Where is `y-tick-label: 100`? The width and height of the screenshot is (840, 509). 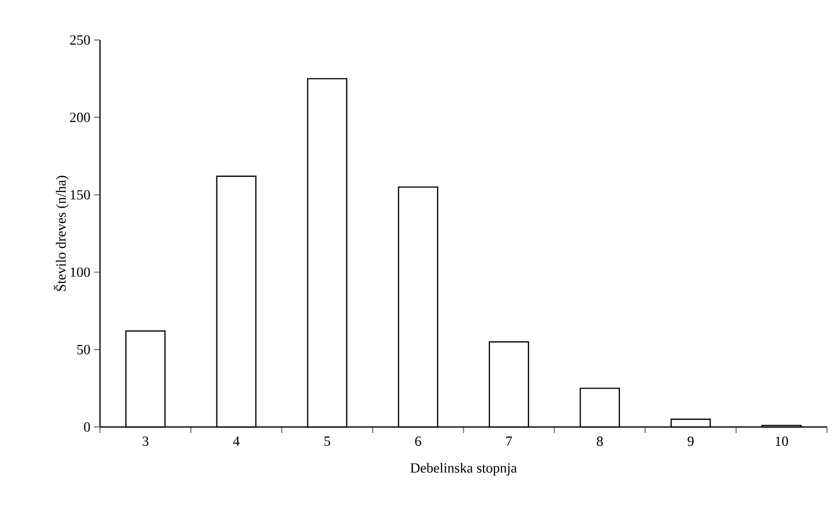 y-tick-label: 100 is located at coordinates (80, 272).